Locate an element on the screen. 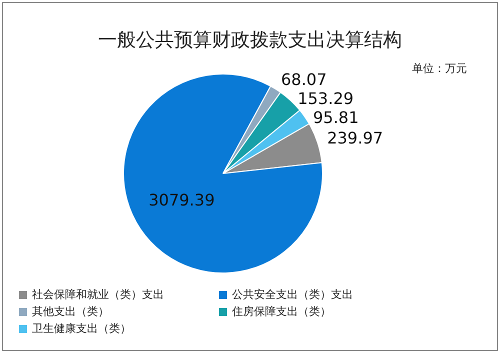 The image size is (500, 353). legend-label: 社会保障和就业（类）支出 is located at coordinates (98, 294).